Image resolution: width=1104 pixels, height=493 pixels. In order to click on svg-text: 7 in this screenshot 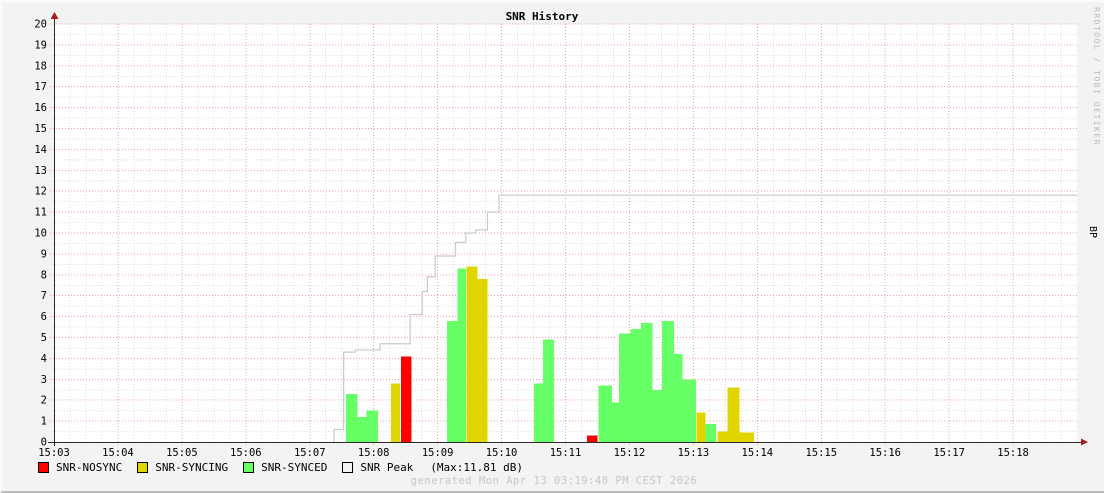, I will do `click(44, 296)`.